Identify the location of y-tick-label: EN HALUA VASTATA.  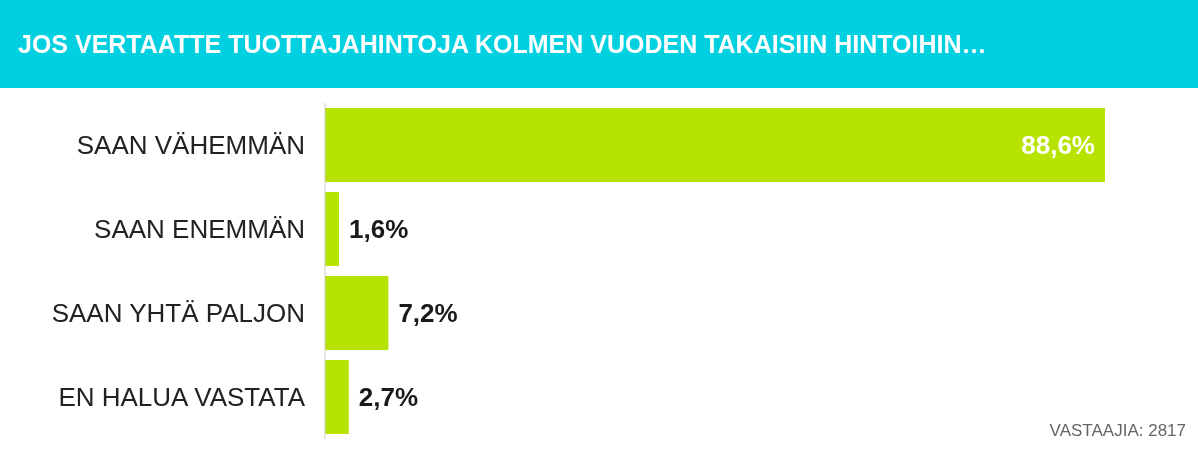
(182, 397).